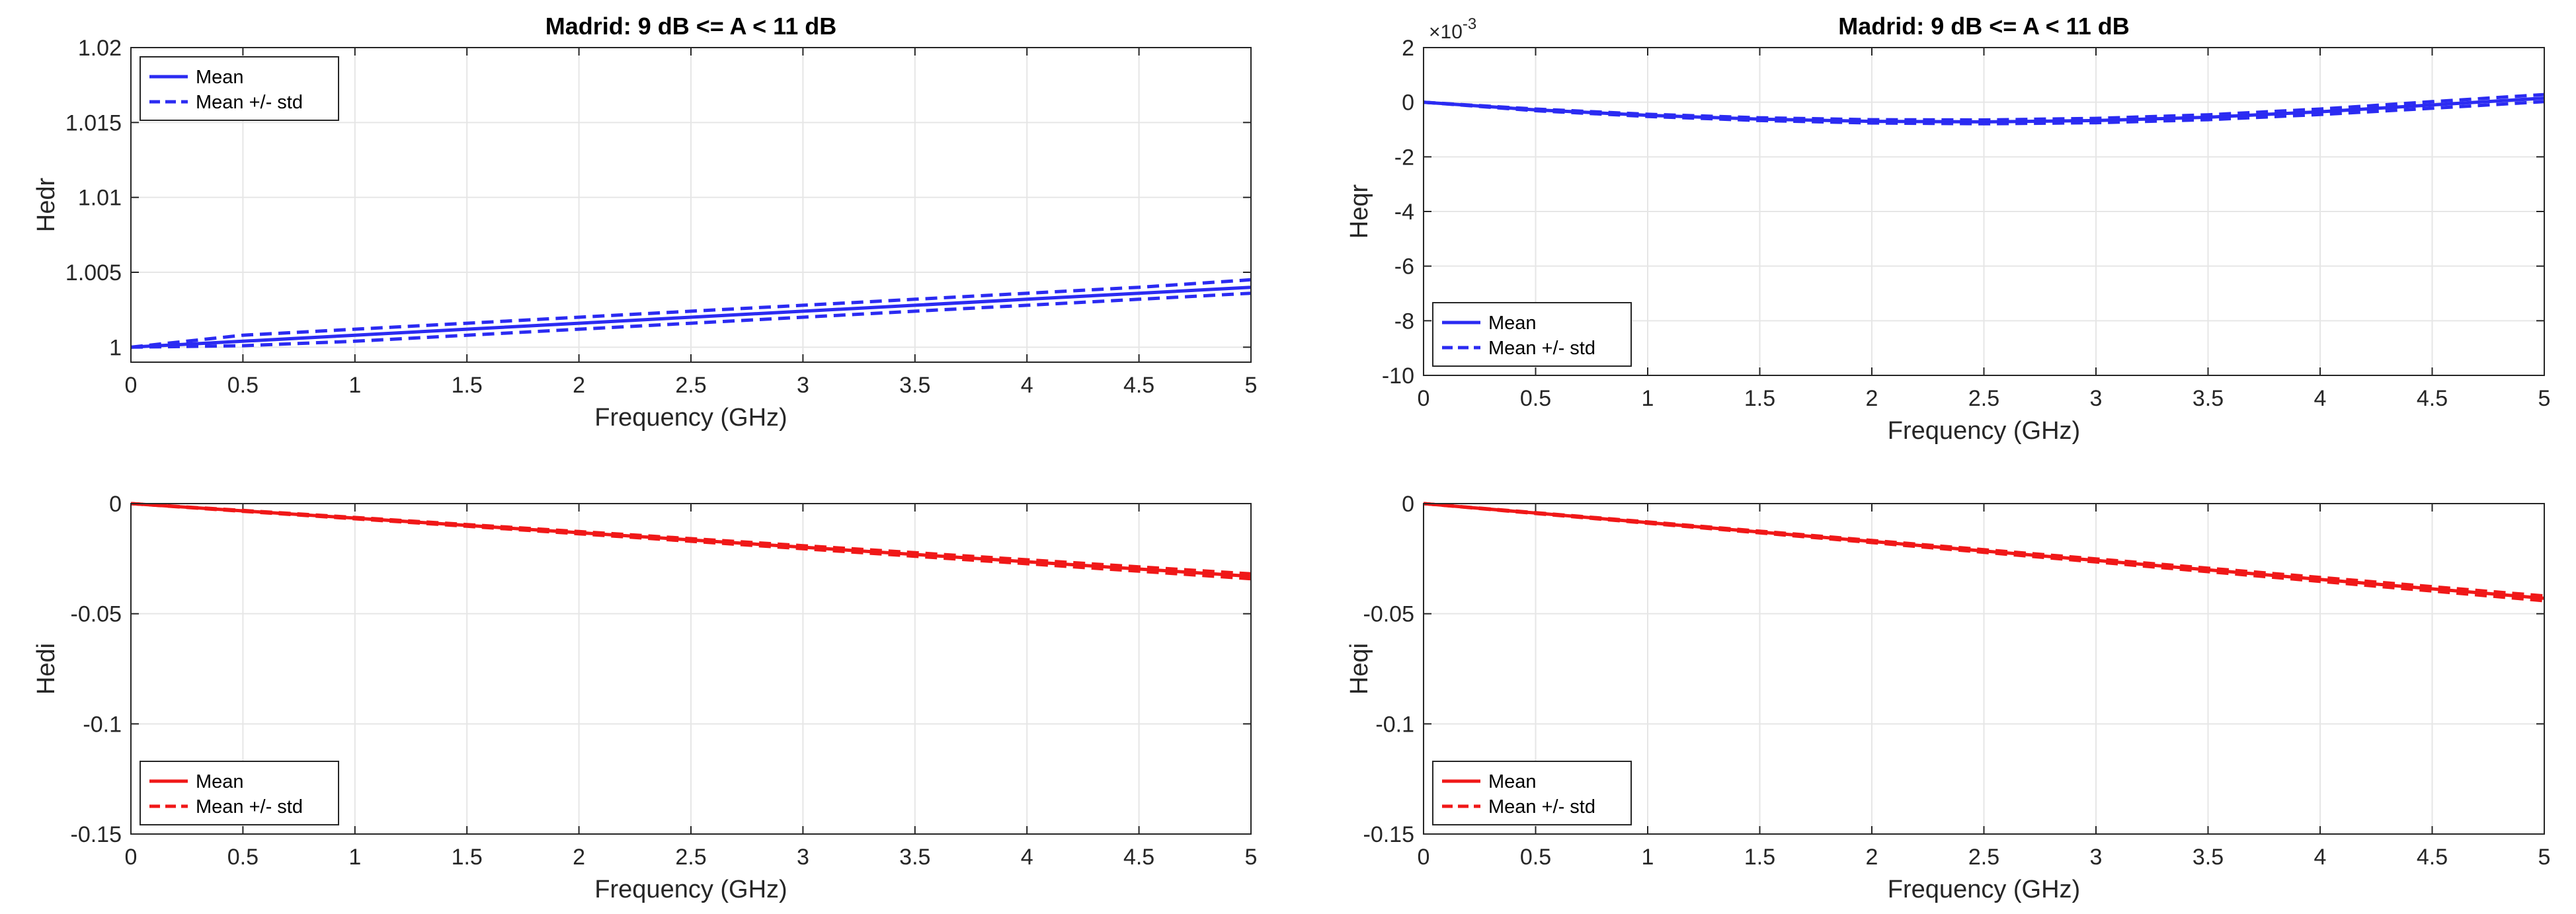 This screenshot has height=914, width=2576. What do you see at coordinates (94, 122) in the screenshot?
I see `y-tick-label: 1.015` at bounding box center [94, 122].